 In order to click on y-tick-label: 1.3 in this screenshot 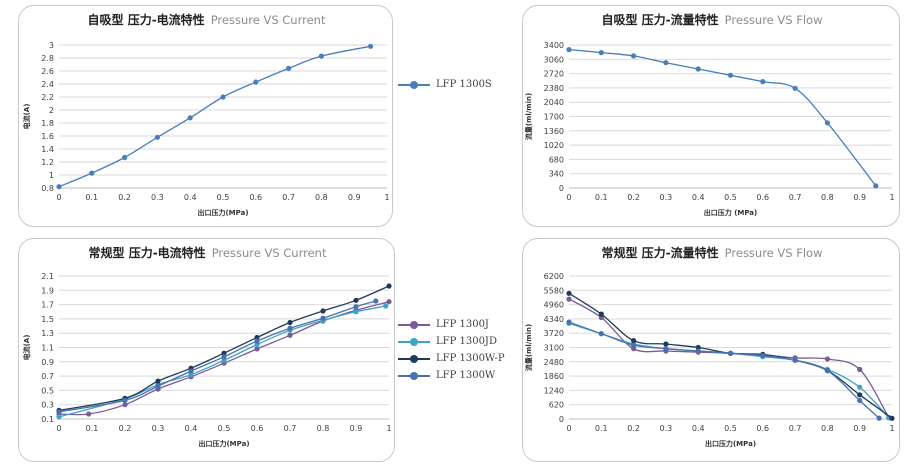, I will do `click(47, 333)`.